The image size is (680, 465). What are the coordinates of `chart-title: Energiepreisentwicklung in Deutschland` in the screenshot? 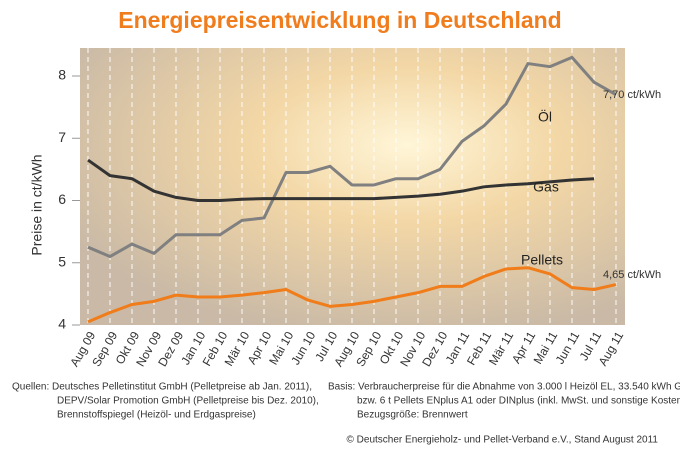 It's located at (339, 20).